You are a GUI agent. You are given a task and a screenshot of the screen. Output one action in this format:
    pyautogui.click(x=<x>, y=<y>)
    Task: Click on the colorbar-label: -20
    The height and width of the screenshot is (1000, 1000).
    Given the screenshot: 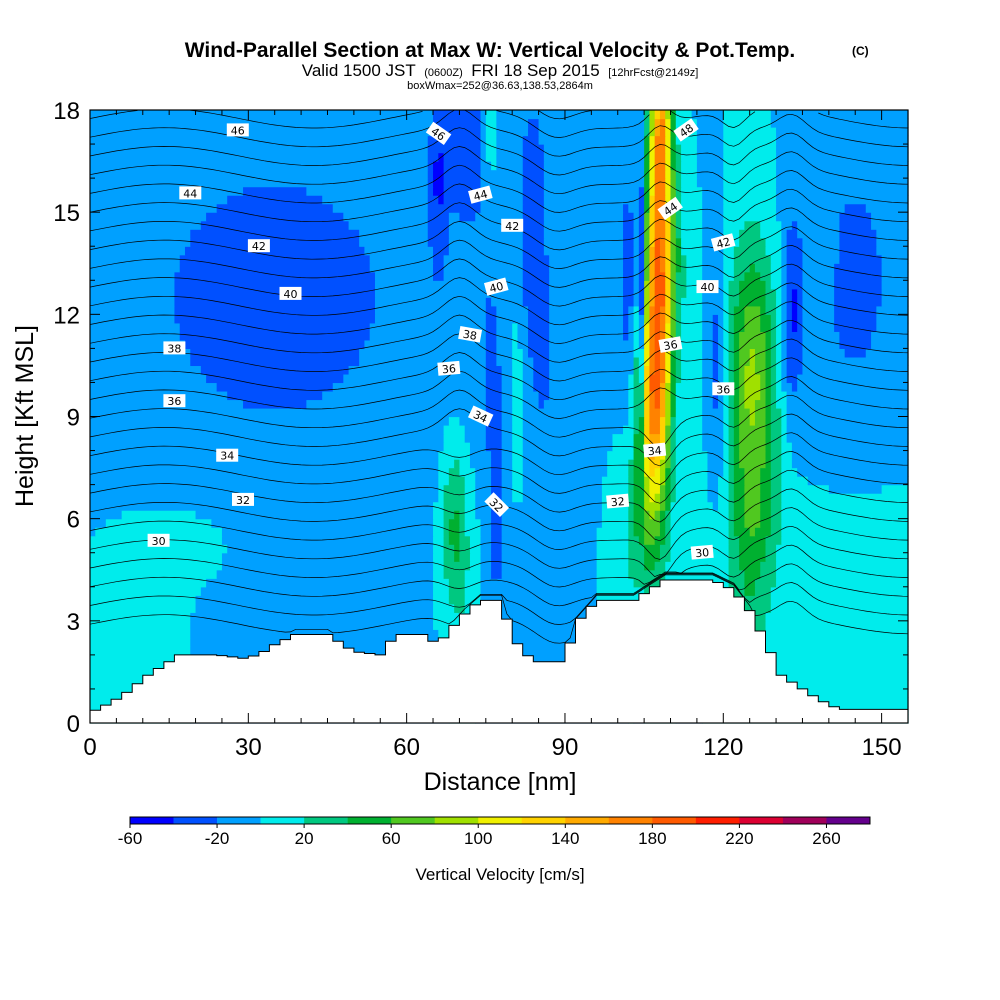 What is the action you would take?
    pyautogui.click(x=217, y=838)
    